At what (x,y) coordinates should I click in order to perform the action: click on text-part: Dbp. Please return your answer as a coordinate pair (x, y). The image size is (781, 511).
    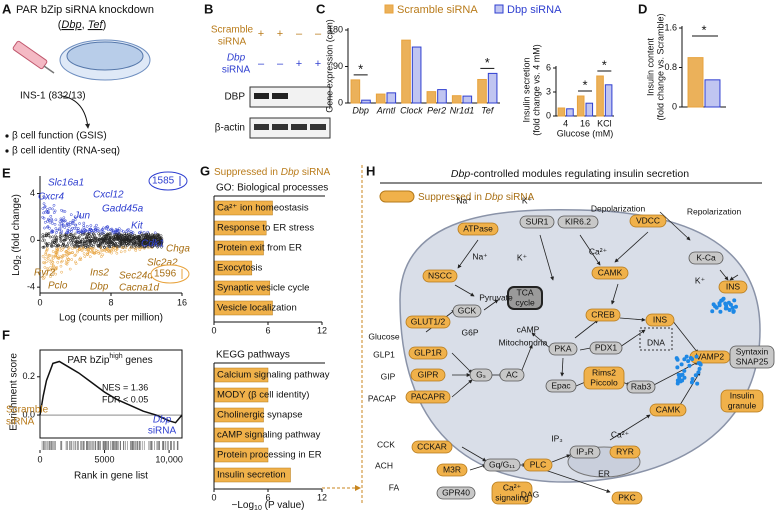
    Looking at the image, I should click on (71, 25).